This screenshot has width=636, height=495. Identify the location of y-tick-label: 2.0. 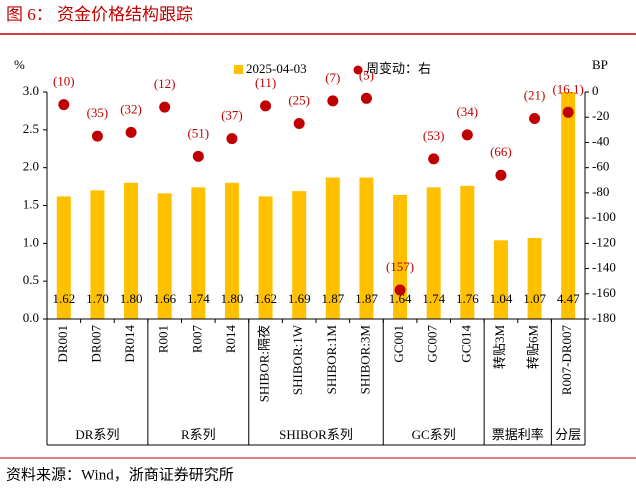
(31, 166).